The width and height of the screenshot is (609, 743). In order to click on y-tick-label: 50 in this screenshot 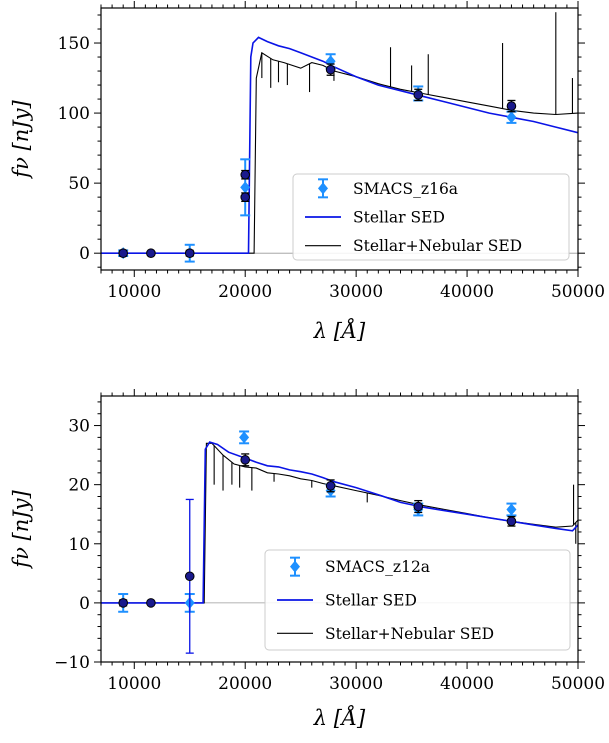, I will do `click(79, 184)`.